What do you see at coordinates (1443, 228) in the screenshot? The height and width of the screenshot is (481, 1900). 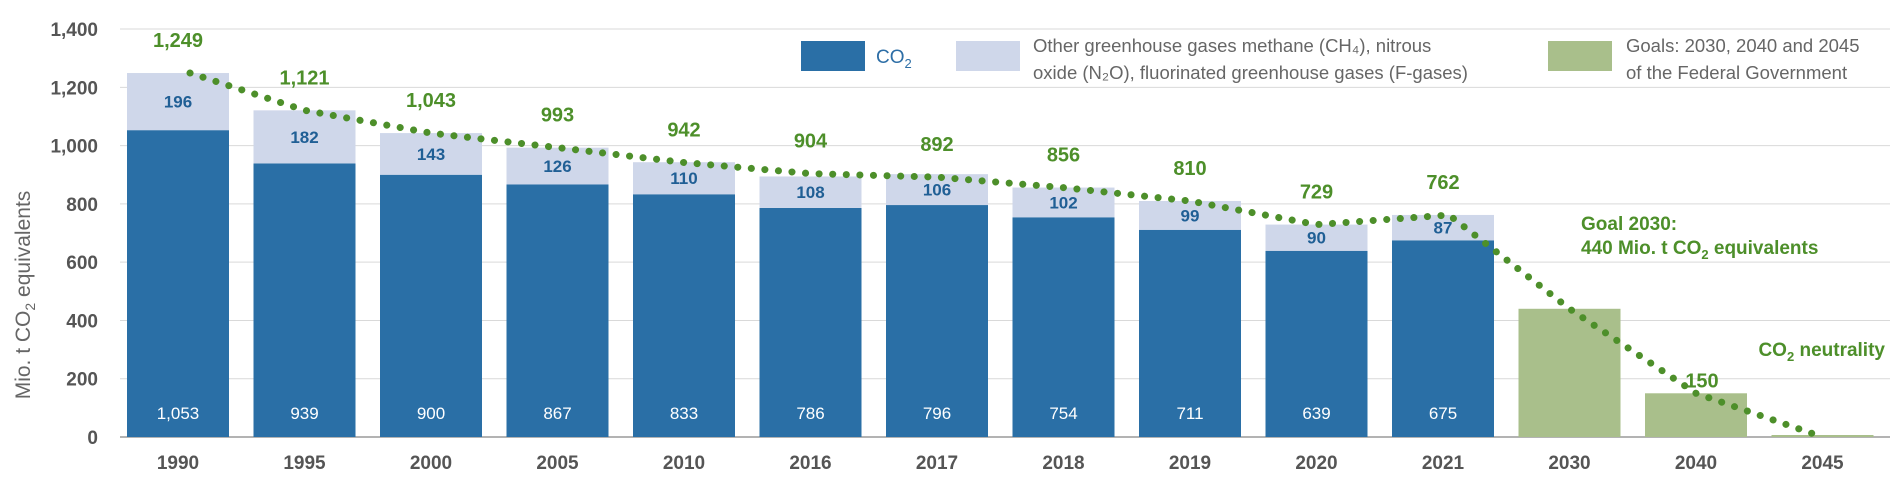 I see `label-other-2021: 87` at bounding box center [1443, 228].